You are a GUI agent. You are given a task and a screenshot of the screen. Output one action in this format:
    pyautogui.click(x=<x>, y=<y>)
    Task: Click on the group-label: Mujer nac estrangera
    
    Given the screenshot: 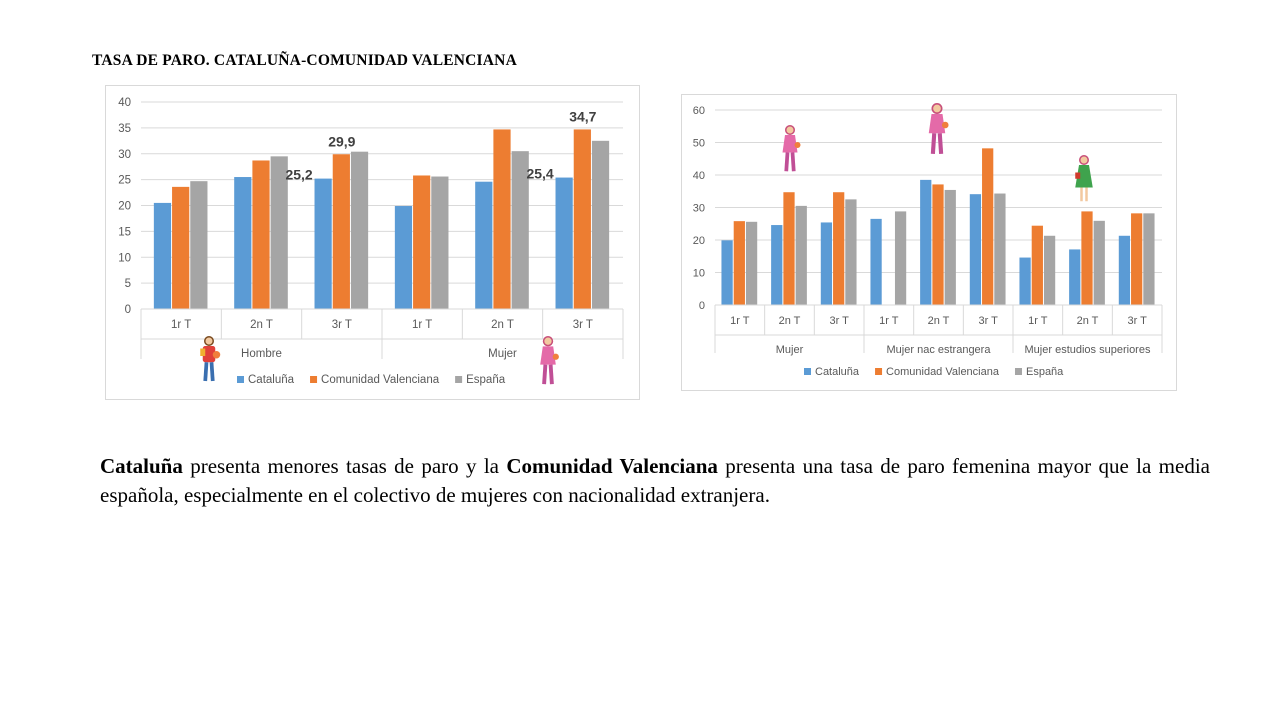 What is the action you would take?
    pyautogui.click(x=939, y=350)
    